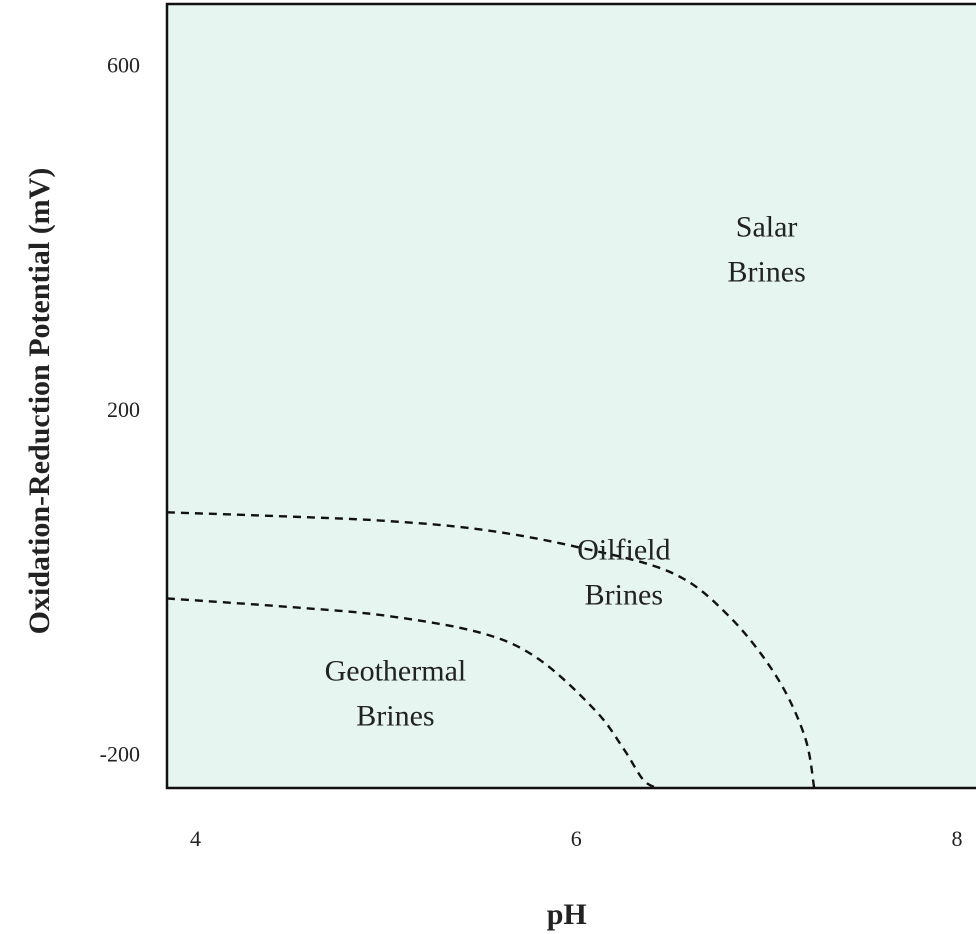 This screenshot has width=976, height=934. Describe the element at coordinates (123, 409) in the screenshot. I see `y-tick-label: 200` at that location.